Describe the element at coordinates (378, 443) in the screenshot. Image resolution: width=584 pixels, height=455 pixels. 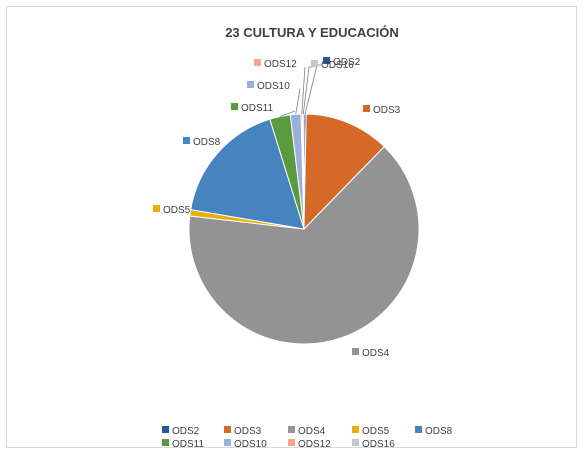
I see `legend-label-ods16: ODS16` at that location.